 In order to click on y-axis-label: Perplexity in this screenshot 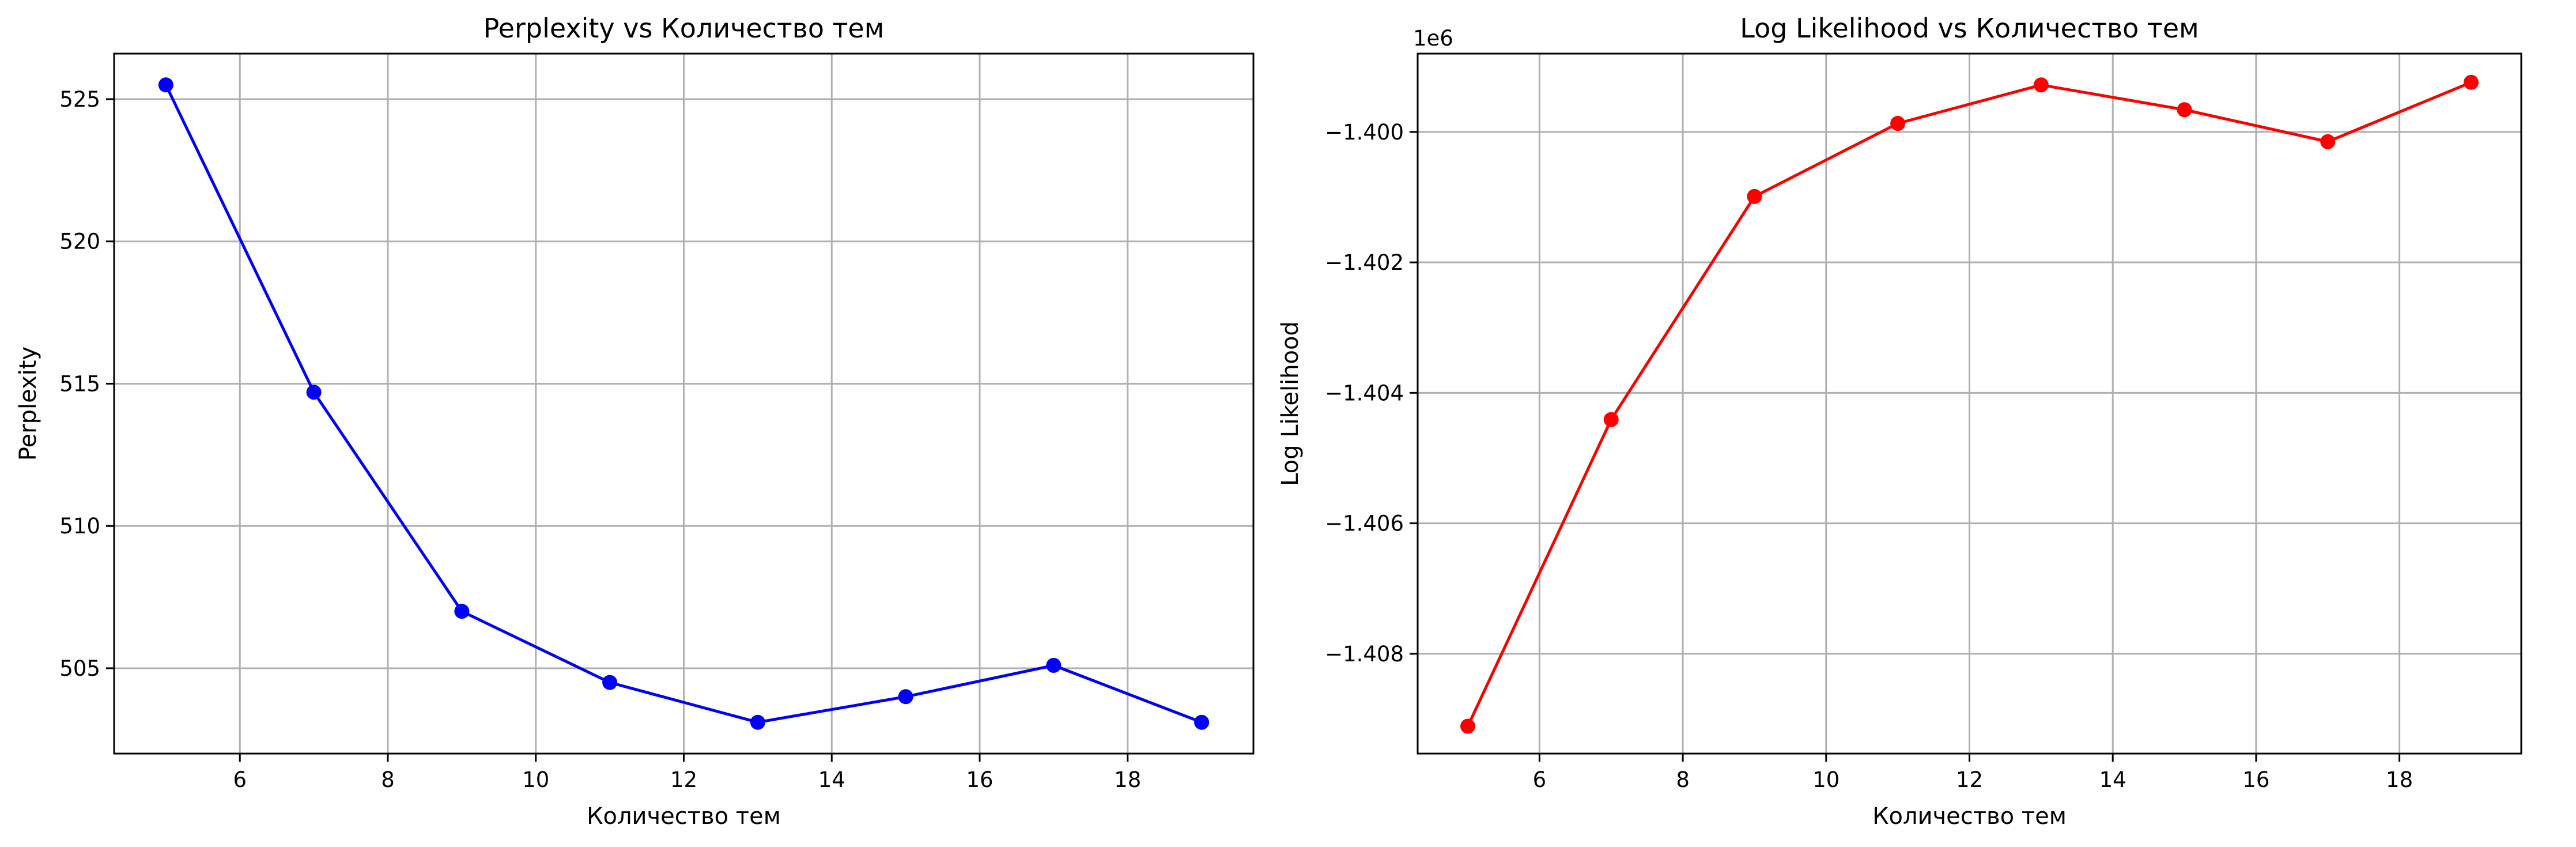, I will do `click(28, 404)`.